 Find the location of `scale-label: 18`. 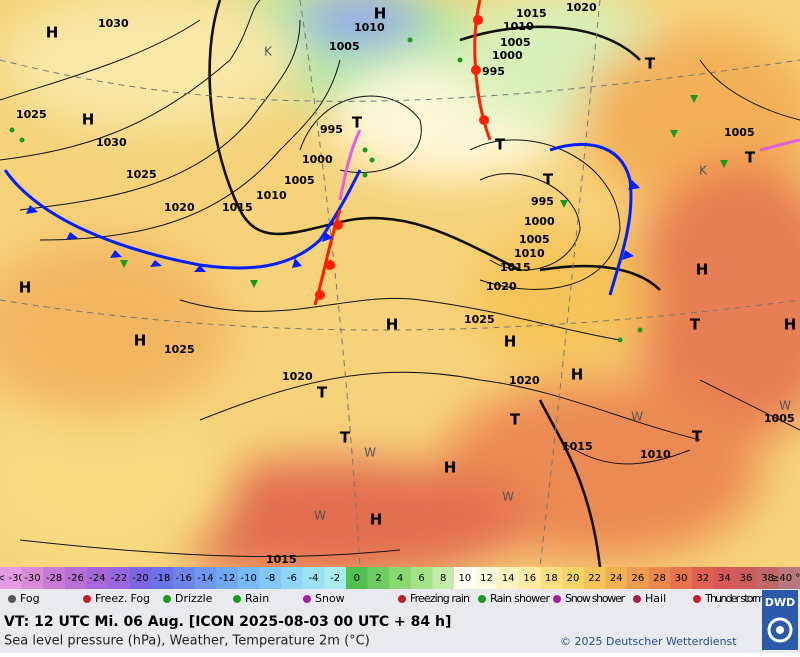

scale-label: 18 is located at coordinates (551, 578).